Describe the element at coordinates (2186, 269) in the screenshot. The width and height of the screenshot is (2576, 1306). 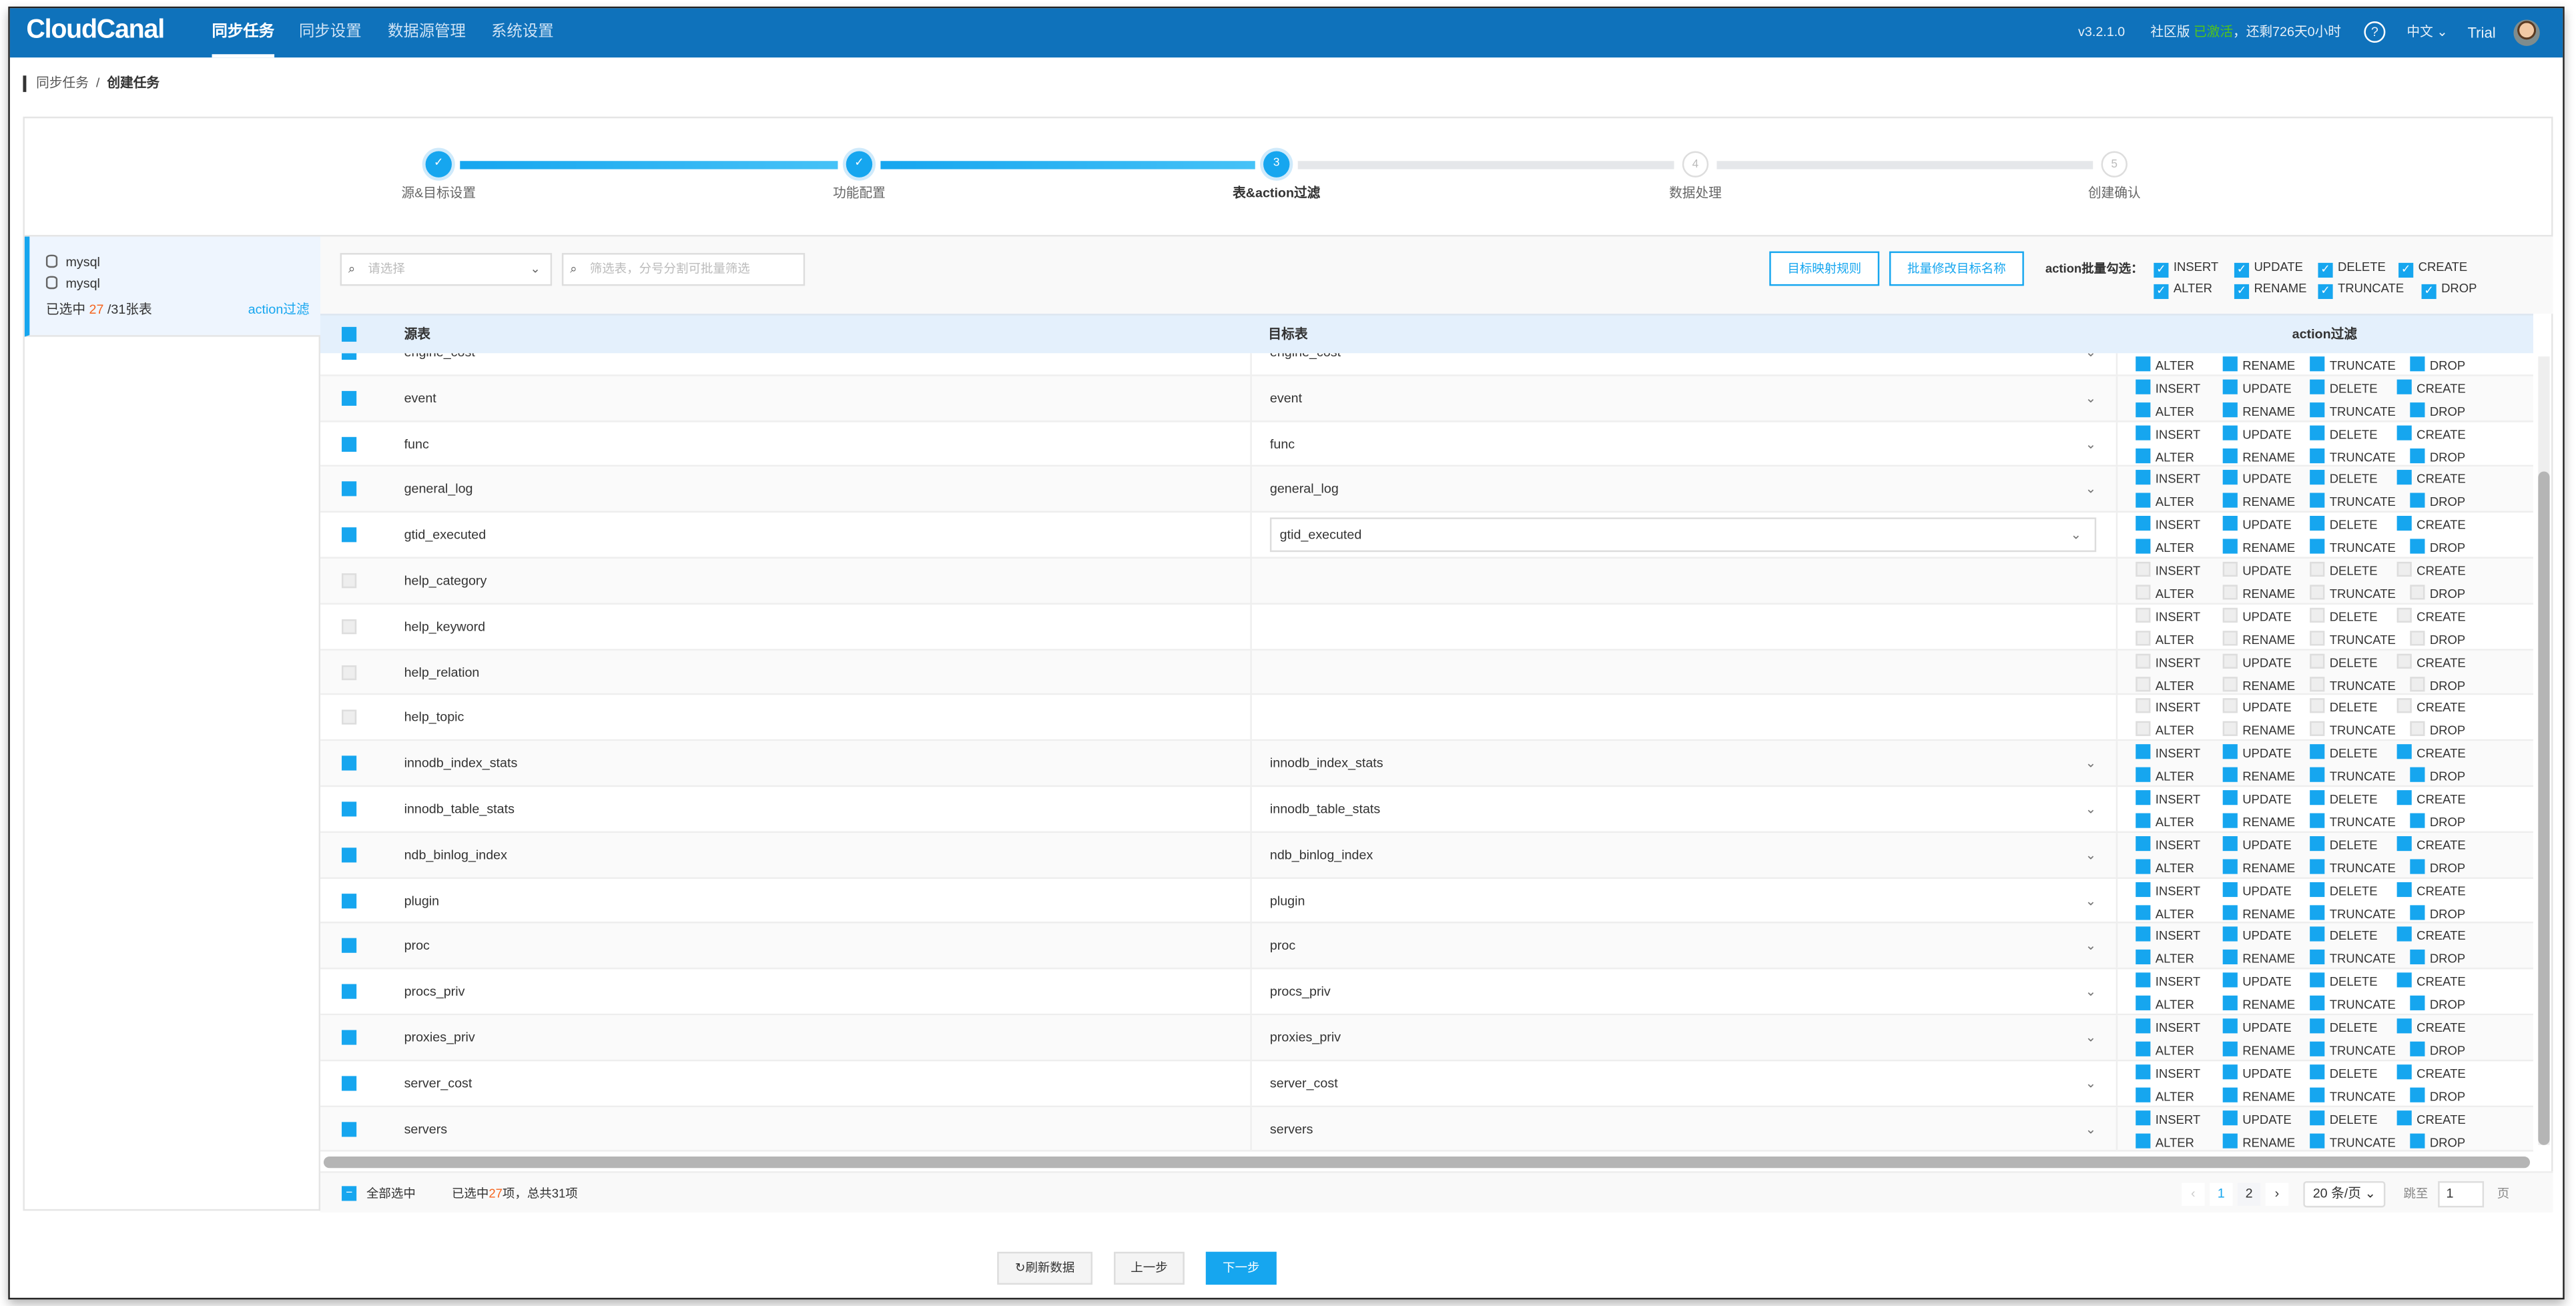
I see `batch-insert-option: ✓ INSERT` at that location.